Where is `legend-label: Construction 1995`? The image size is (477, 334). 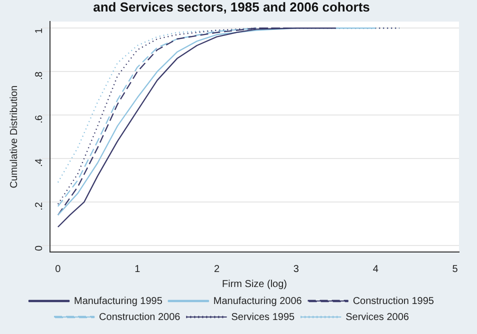 legend-label: Construction 1995 is located at coordinates (393, 301).